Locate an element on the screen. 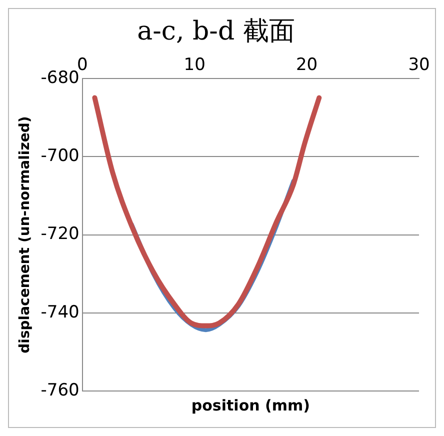  x-tick-label: 30 is located at coordinates (419, 64).